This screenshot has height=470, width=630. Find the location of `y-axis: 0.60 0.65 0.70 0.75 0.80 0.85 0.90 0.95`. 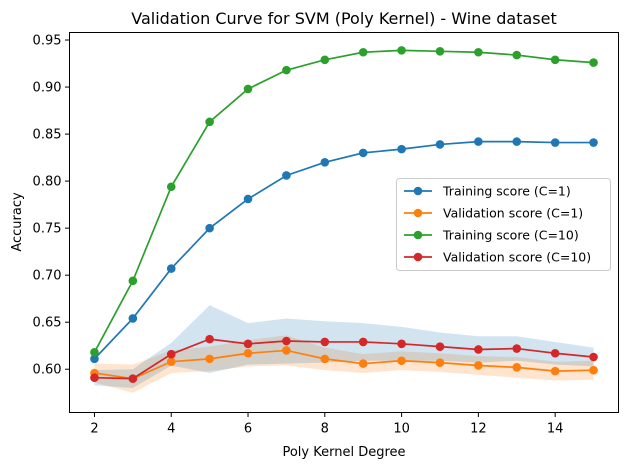

y-axis: 0.60 0.65 0.70 0.75 0.80 0.85 0.90 0.95 is located at coordinates (51, 206).